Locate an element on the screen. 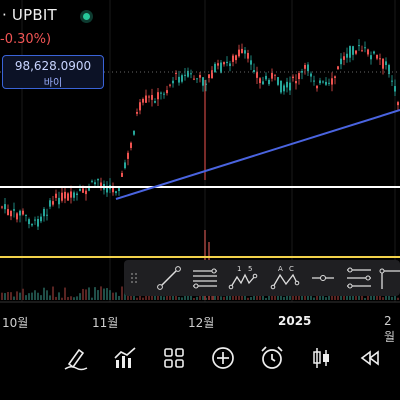  abc-pattern-icon: A C is located at coordinates (285, 278).